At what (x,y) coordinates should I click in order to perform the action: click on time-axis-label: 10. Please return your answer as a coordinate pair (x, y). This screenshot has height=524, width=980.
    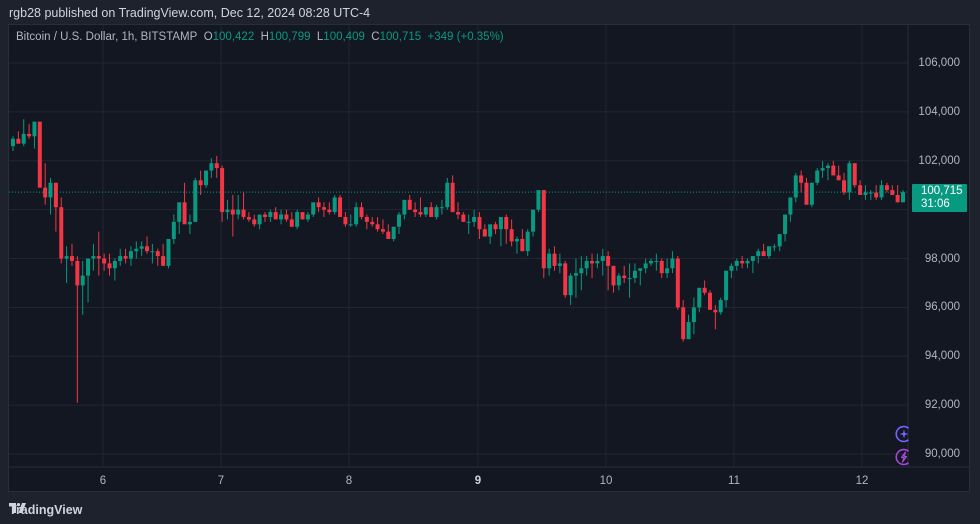
    Looking at the image, I should click on (606, 481).